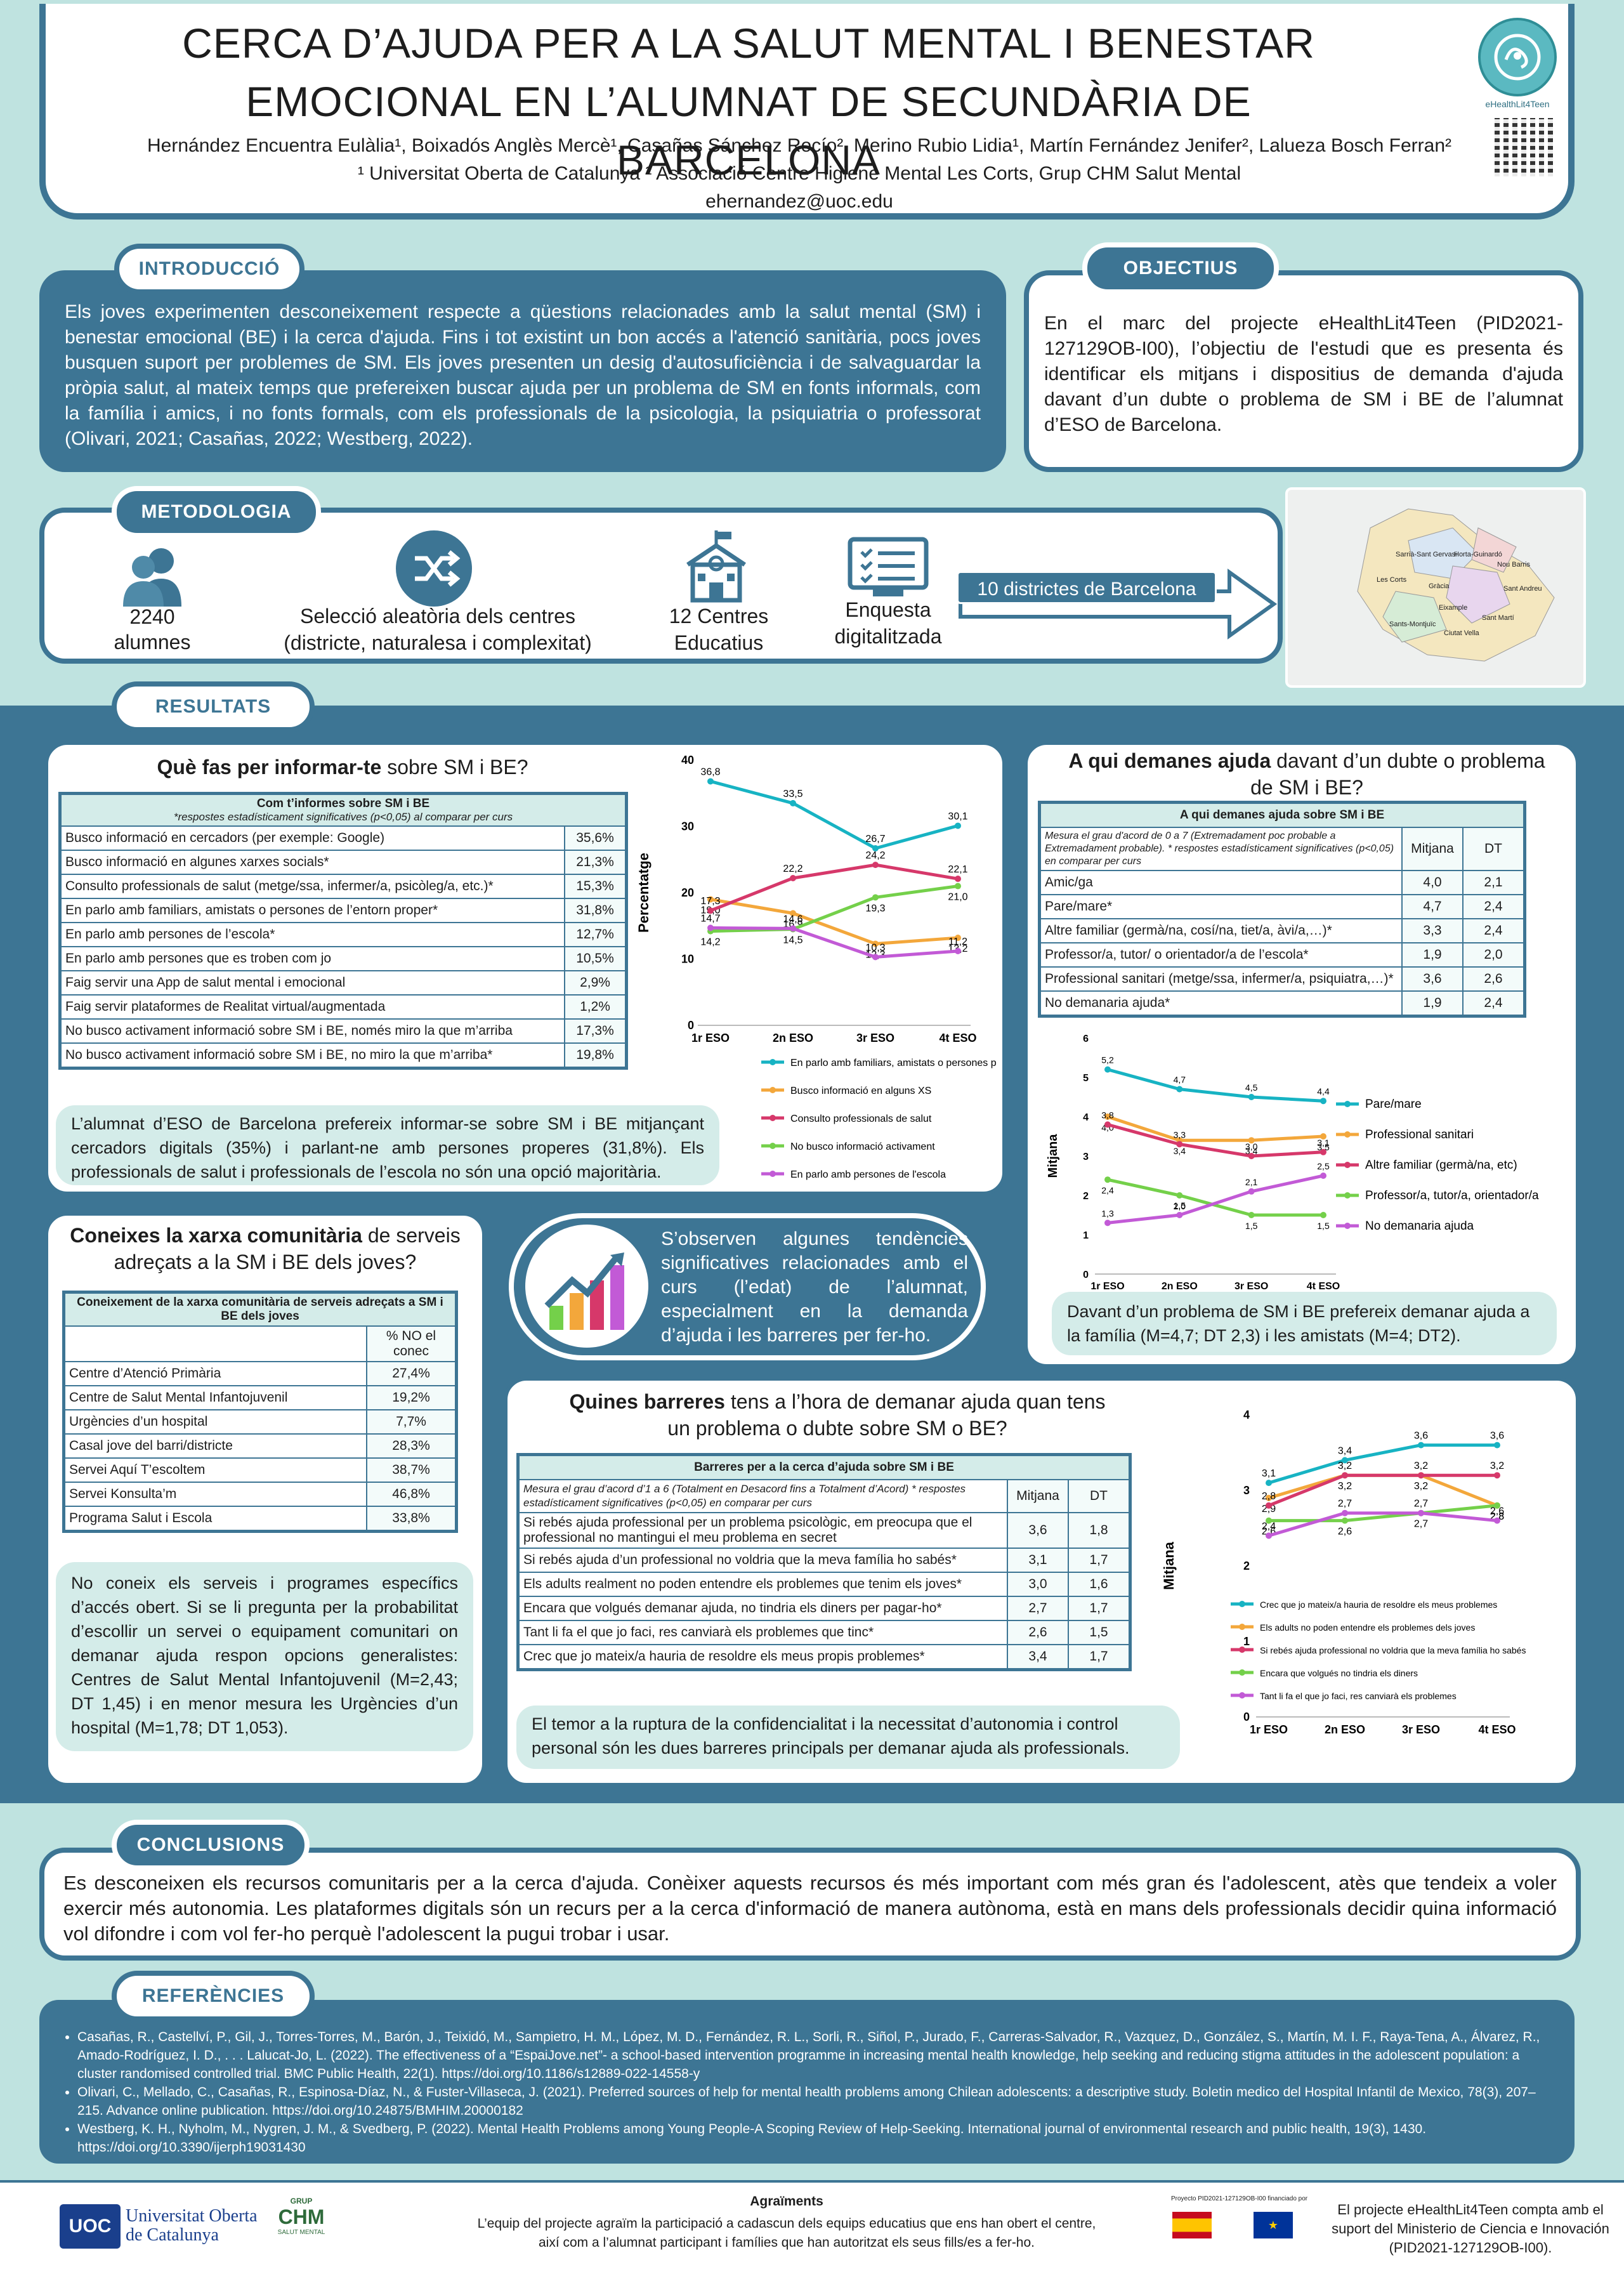  I want to click on data-label: 2,5, so click(1324, 1166).